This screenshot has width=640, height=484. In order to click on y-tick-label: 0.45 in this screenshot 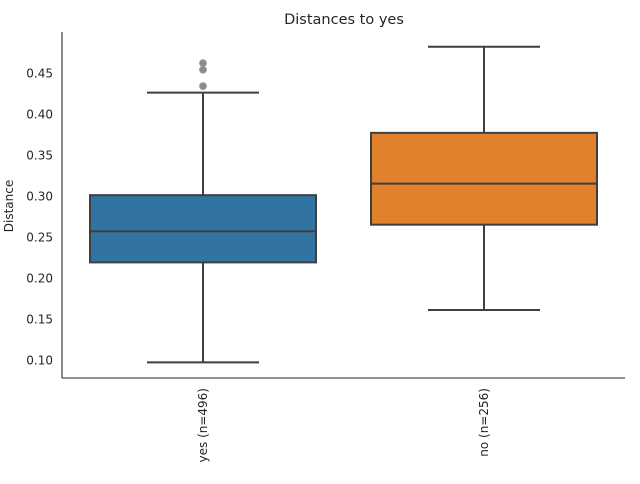, I will do `click(39, 73)`.